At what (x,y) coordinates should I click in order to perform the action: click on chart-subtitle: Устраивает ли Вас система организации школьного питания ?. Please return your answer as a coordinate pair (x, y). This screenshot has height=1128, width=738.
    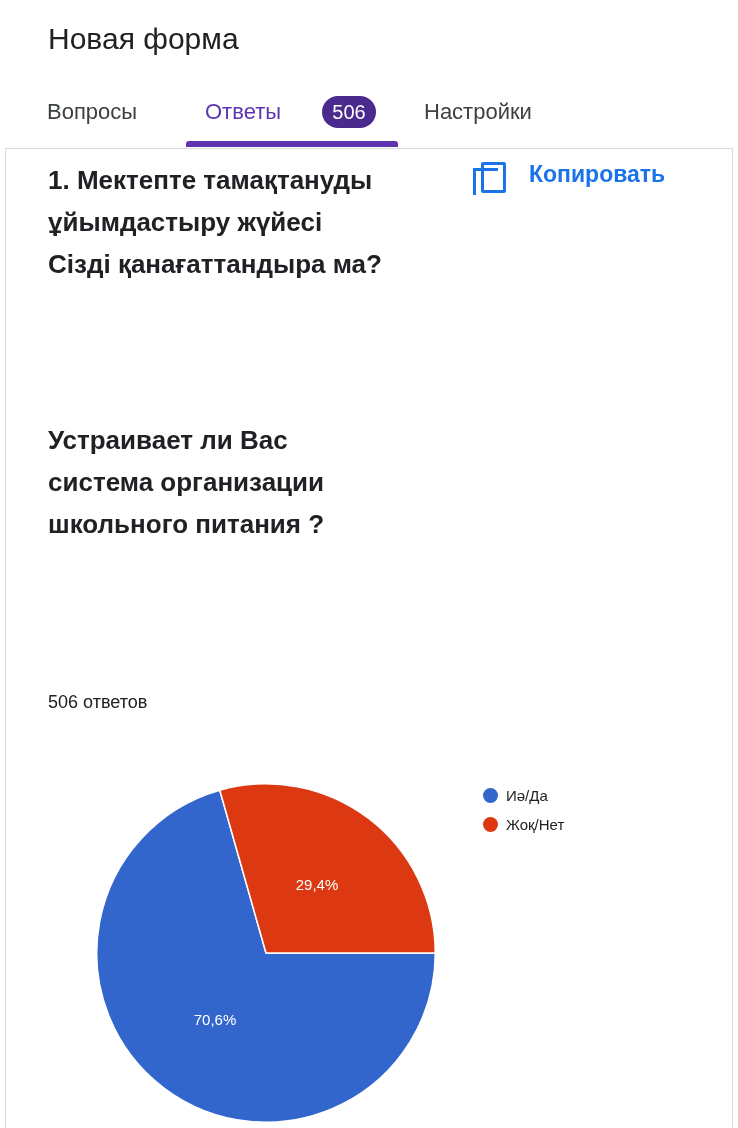
    Looking at the image, I should click on (187, 482).